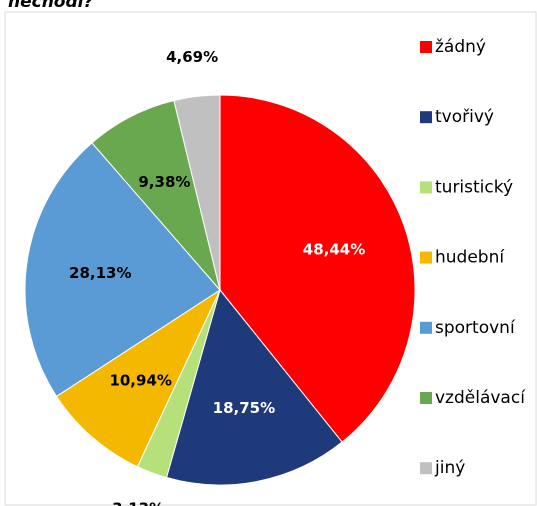 Image resolution: width=537 pixels, height=506 pixels. What do you see at coordinates (50, 6) in the screenshot?
I see `chart-title: nechodí?` at bounding box center [50, 6].